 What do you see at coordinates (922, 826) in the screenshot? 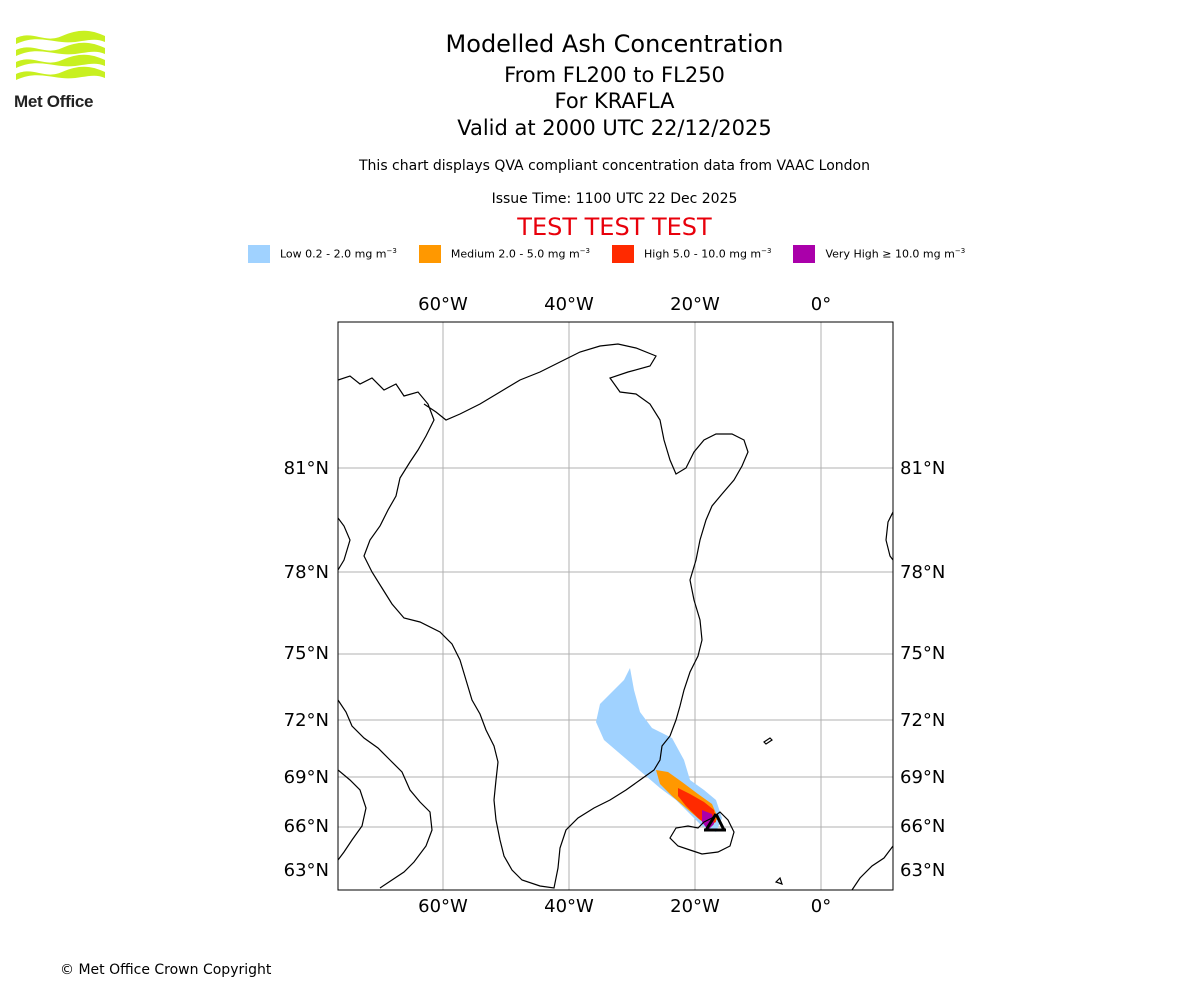
I see `lat-label-right-66n: 66°N` at bounding box center [922, 826].